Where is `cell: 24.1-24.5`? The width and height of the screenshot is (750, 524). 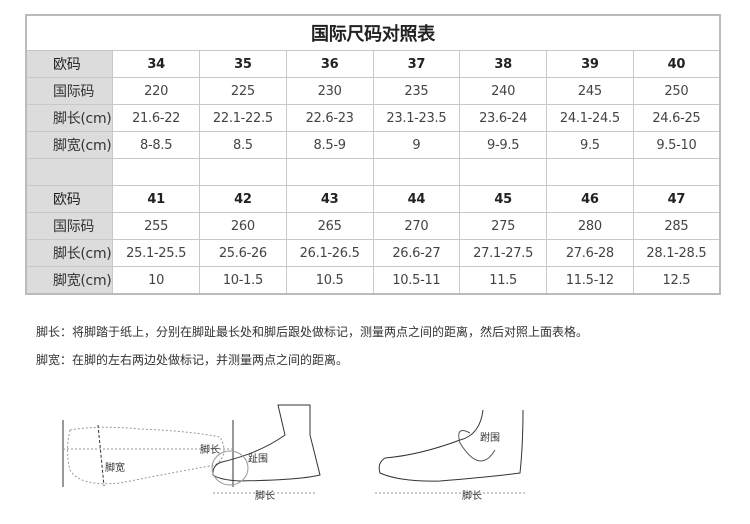
cell: 24.1-24.5 is located at coordinates (590, 118).